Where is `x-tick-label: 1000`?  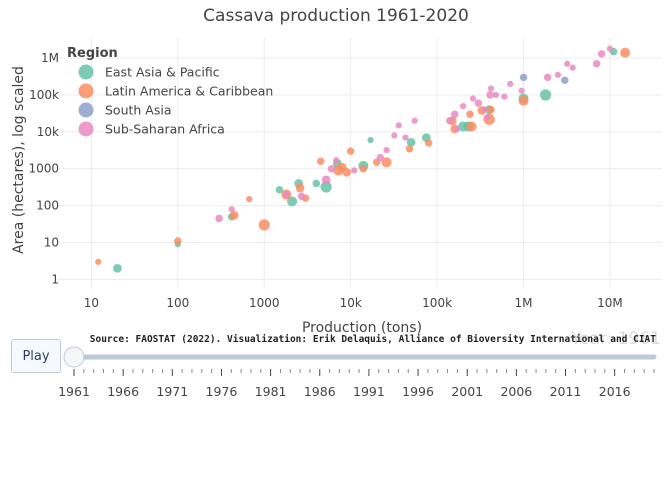
x-tick-label: 1000 is located at coordinates (264, 303).